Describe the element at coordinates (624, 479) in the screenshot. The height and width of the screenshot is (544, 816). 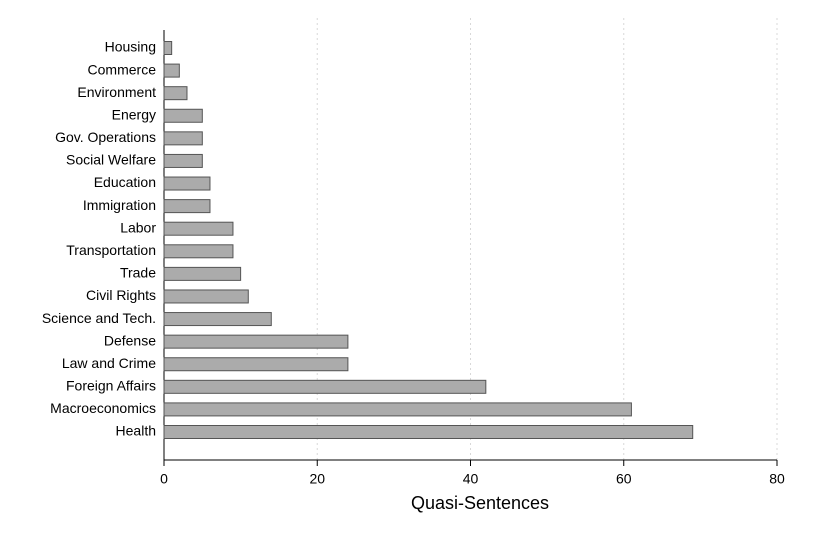
I see `x-tick-label: 60` at that location.